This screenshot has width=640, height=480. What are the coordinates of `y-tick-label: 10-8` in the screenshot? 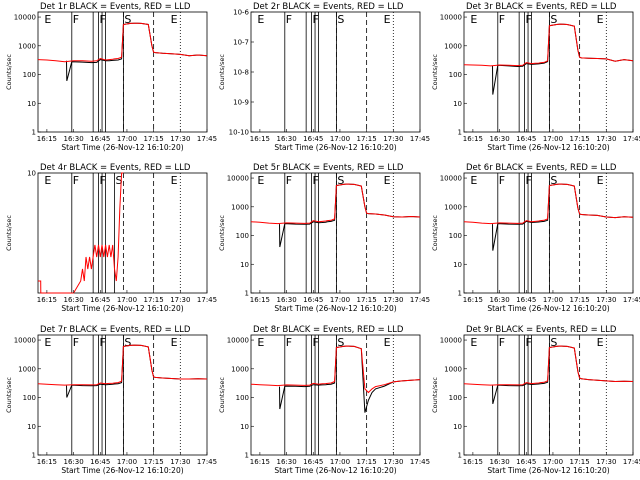 It's located at (241, 73).